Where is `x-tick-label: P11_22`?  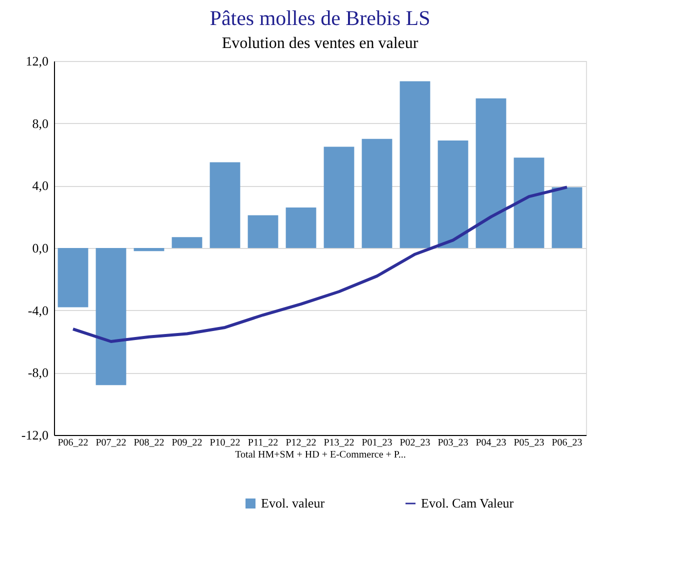 x-tick-label: P11_22 is located at coordinates (263, 443).